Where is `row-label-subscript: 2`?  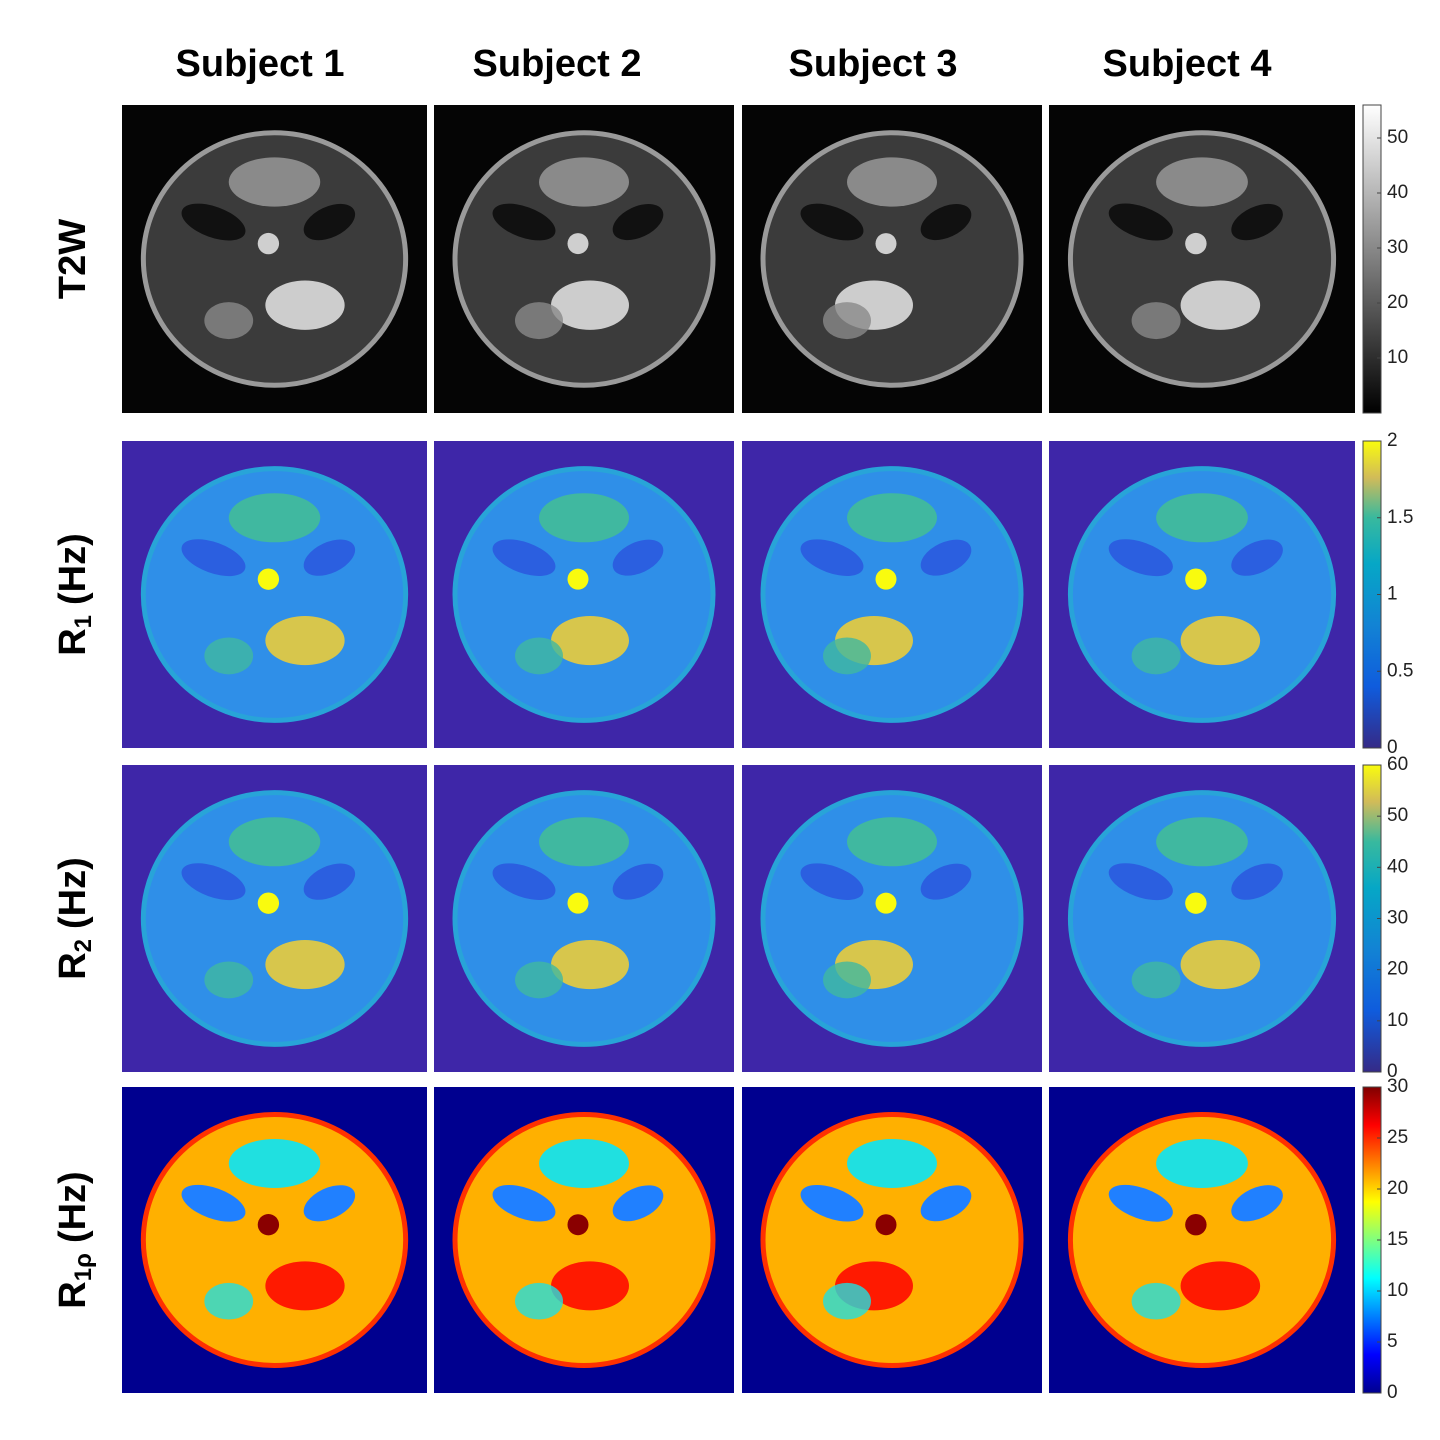 row-label-subscript: 2 is located at coordinates (83, 945).